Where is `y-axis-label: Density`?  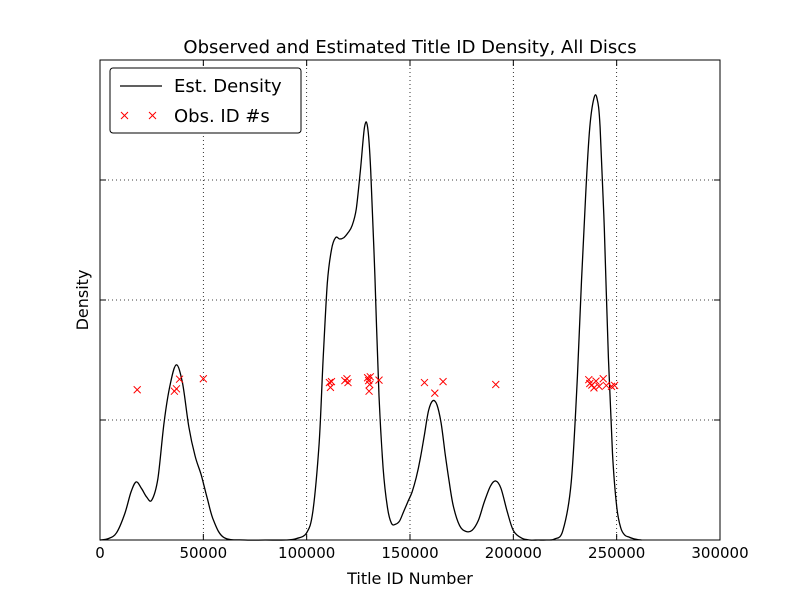 y-axis-label: Density is located at coordinates (82, 300).